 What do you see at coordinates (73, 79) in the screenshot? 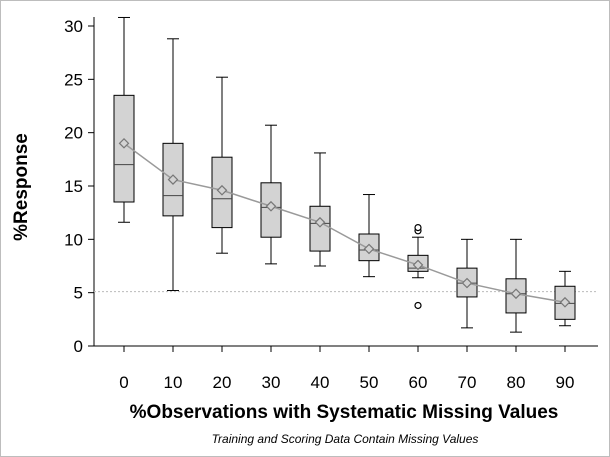
I see `y-tick-label: 25` at bounding box center [73, 79].